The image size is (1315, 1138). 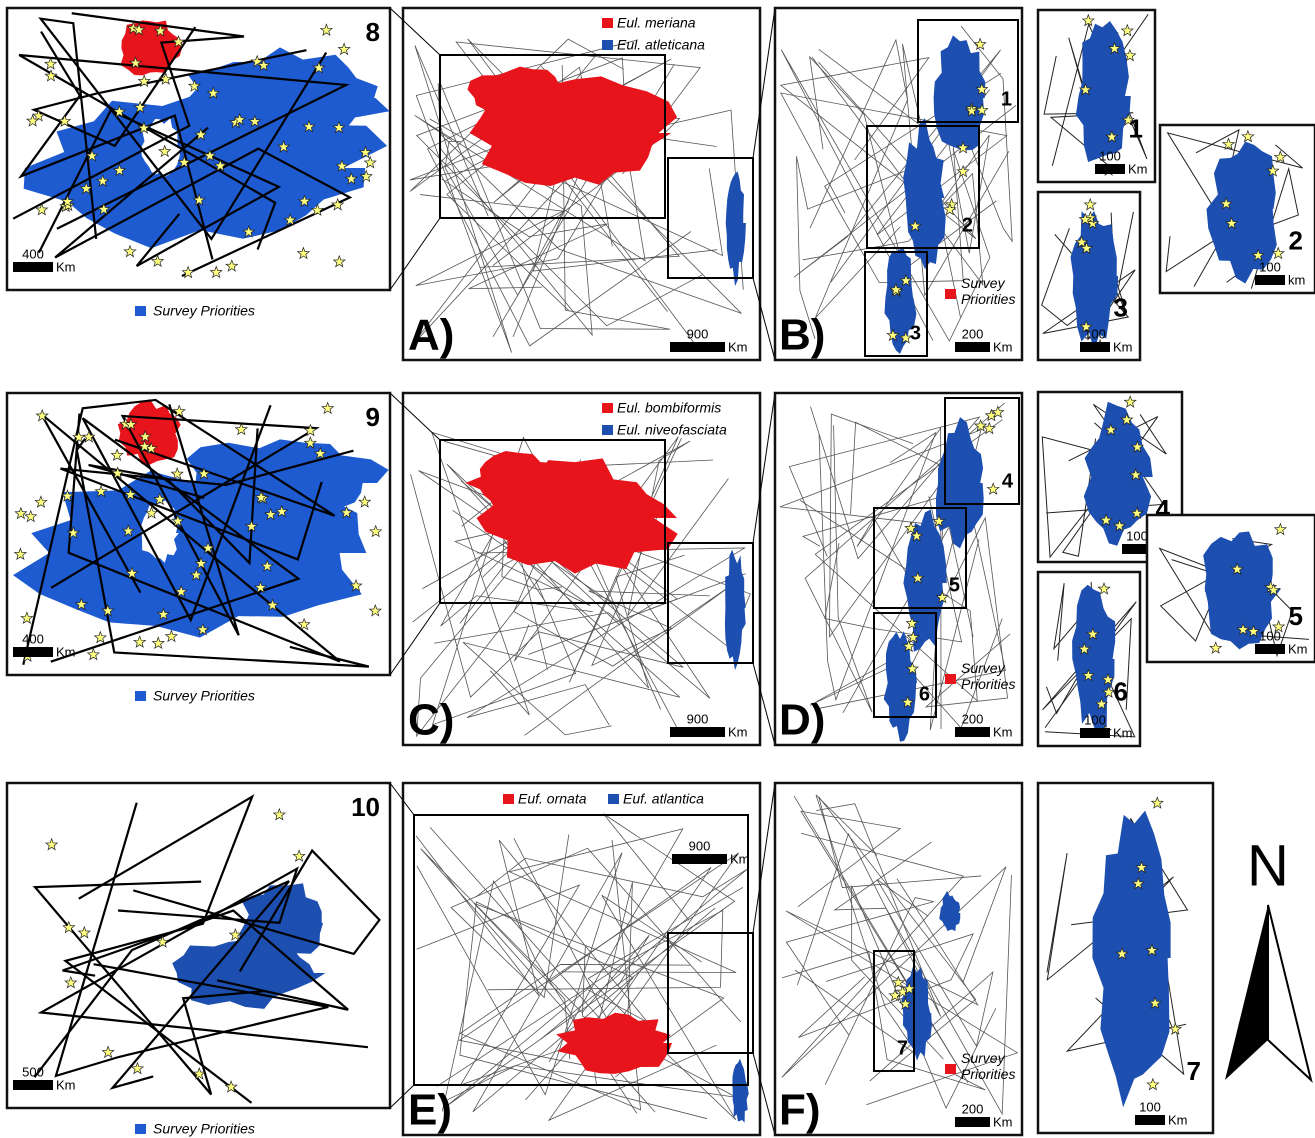 I want to click on legend-text: Eul. meriana, so click(x=656, y=23).